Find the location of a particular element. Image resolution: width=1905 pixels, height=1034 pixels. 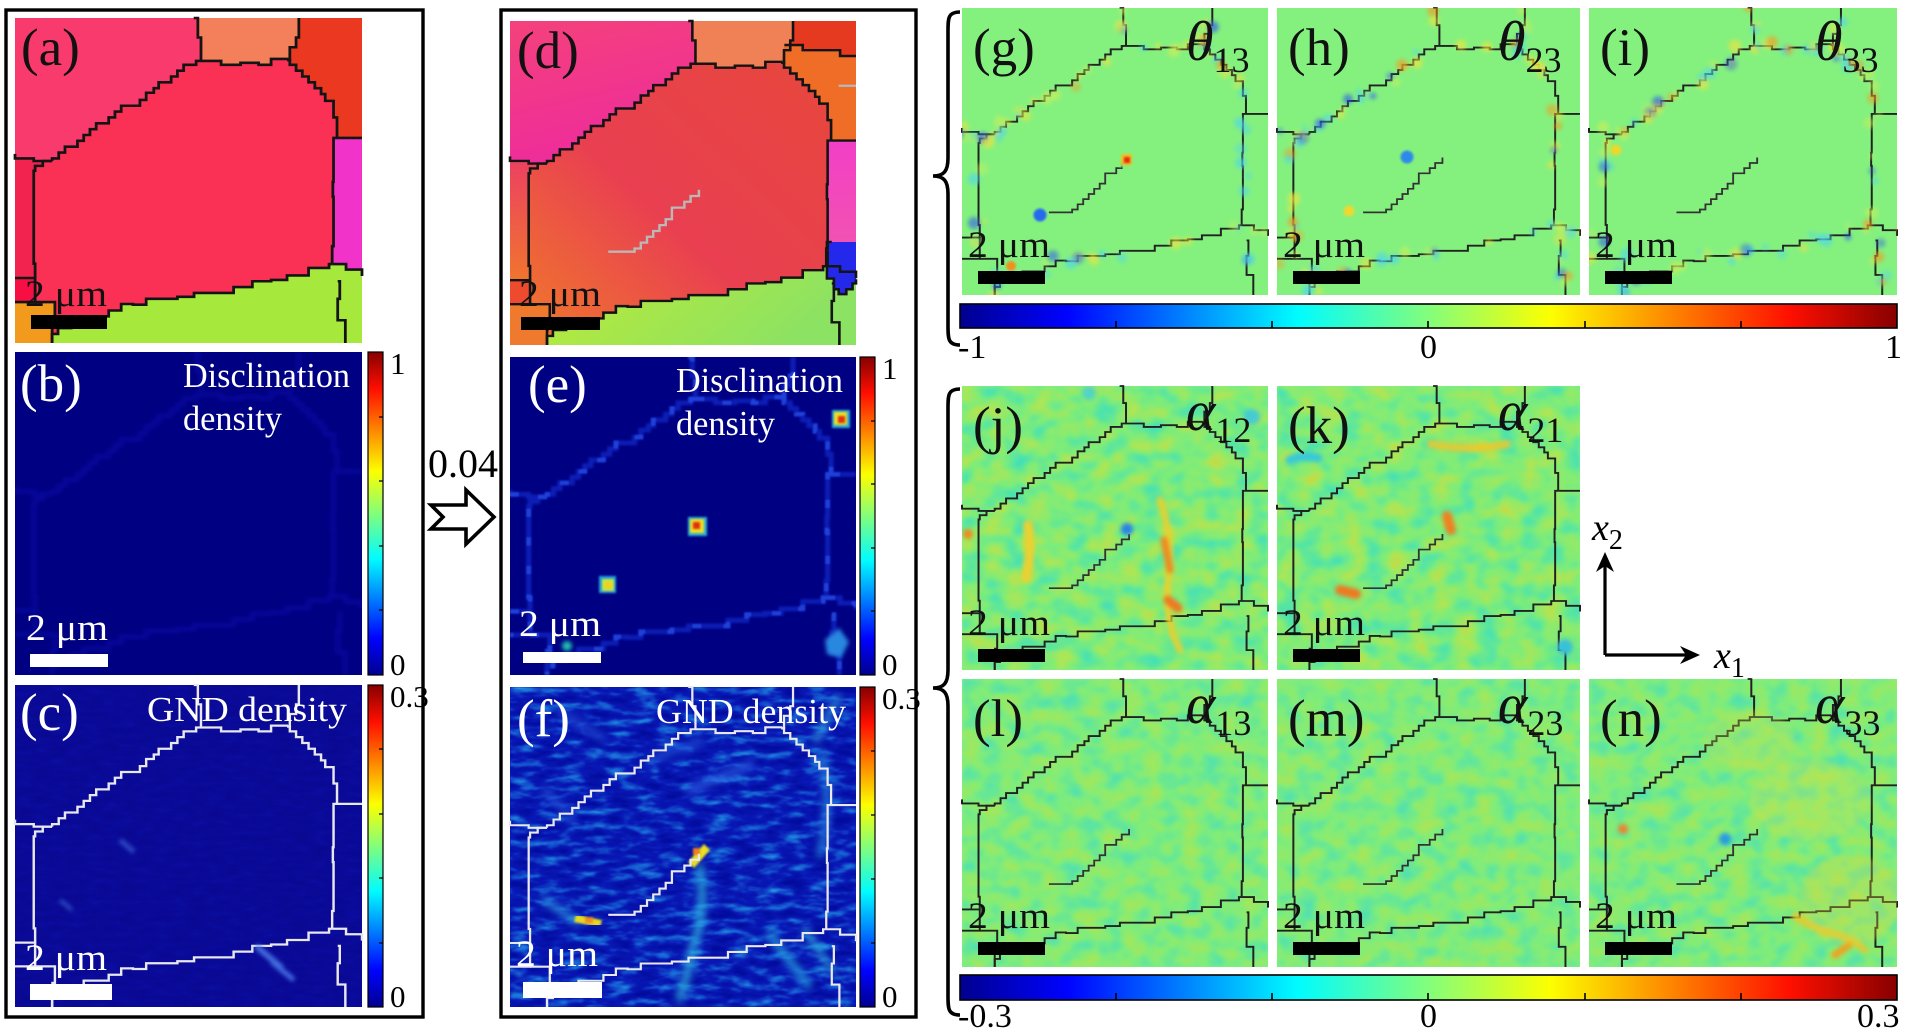

svg-text: (a) is located at coordinates (50, 48).